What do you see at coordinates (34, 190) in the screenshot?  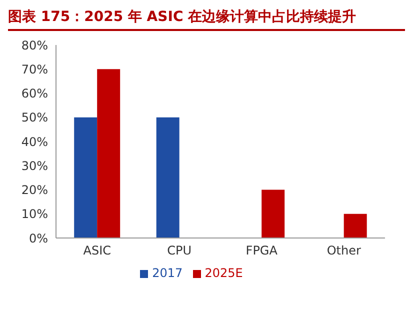 I see `y-tick-label: 20%` at bounding box center [34, 190].